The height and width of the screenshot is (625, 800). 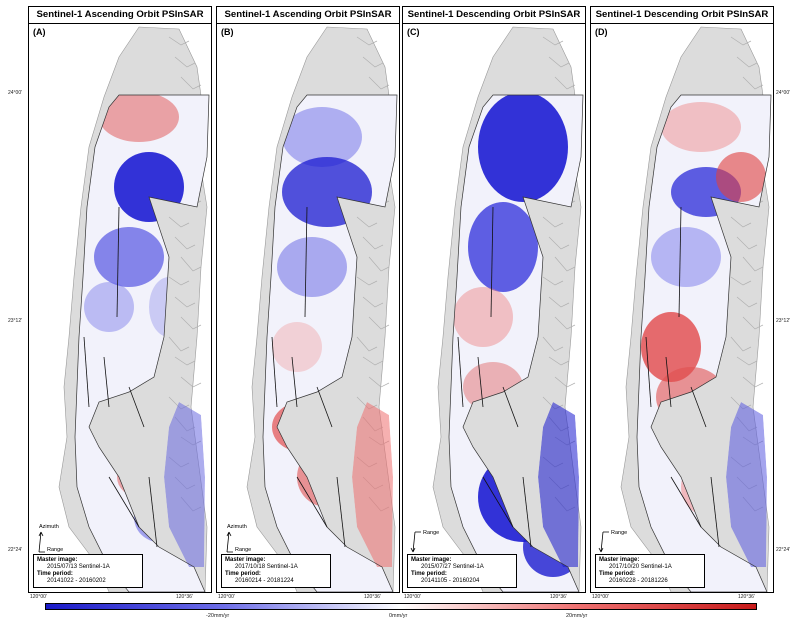 What do you see at coordinates (398, 616) in the screenshot?
I see `colorbar-mid-label: 0mm/yr` at bounding box center [398, 616].